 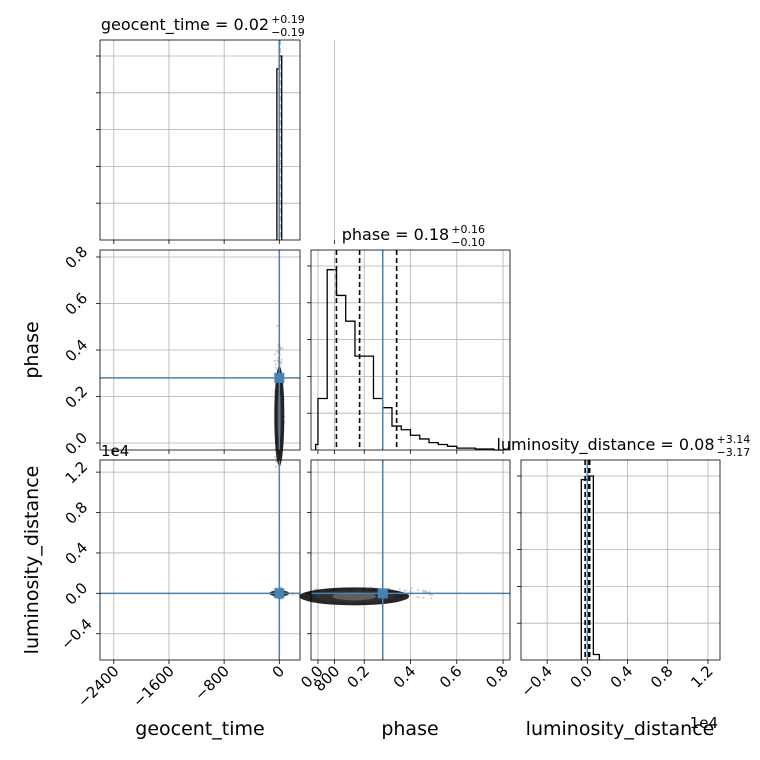 I want to click on y-tick-label: −0.4, so click(x=76, y=634).